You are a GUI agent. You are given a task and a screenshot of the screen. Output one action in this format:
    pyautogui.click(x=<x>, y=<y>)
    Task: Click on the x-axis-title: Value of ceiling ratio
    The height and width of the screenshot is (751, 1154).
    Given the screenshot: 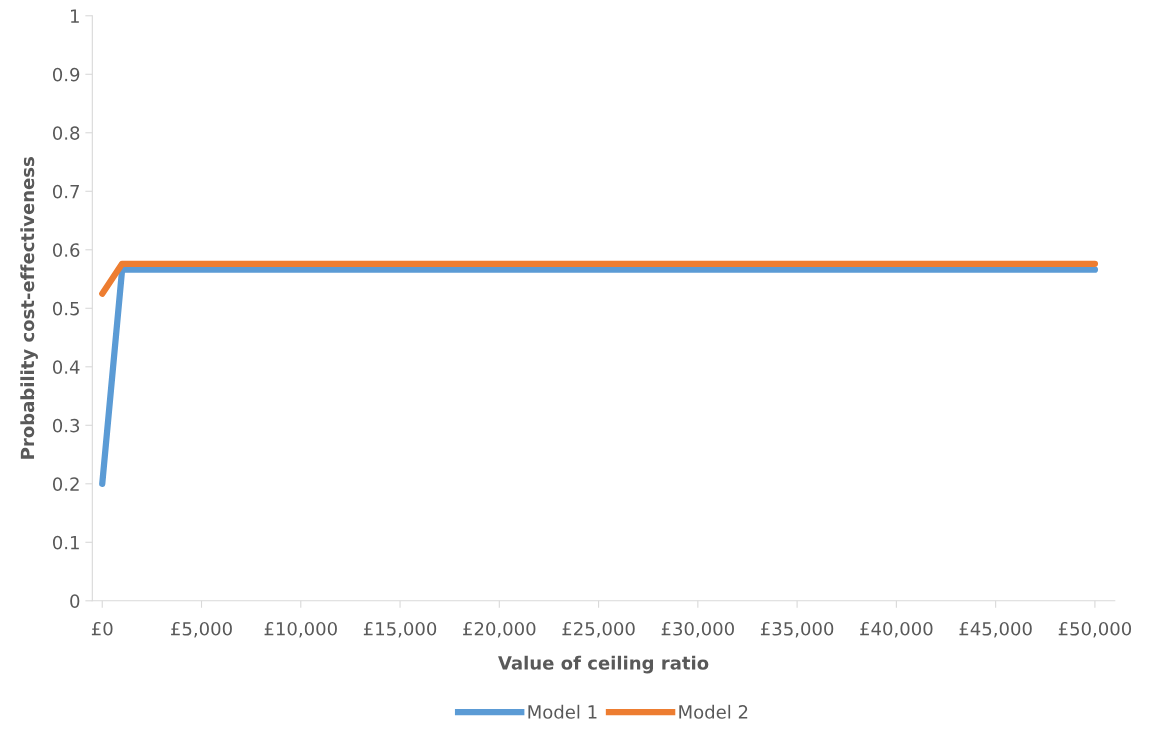 What is the action you would take?
    pyautogui.click(x=603, y=664)
    